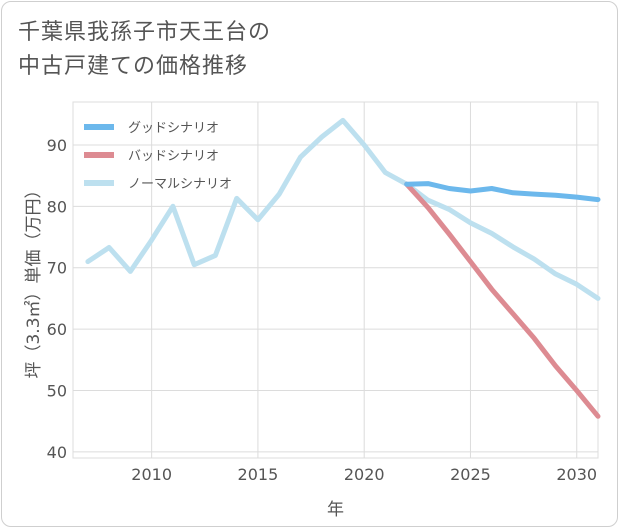  Describe the element at coordinates (144, 50) in the screenshot. I see `chart-title: 千葉県我孫子市天王台の 中古戸建ての価格推移` at that location.